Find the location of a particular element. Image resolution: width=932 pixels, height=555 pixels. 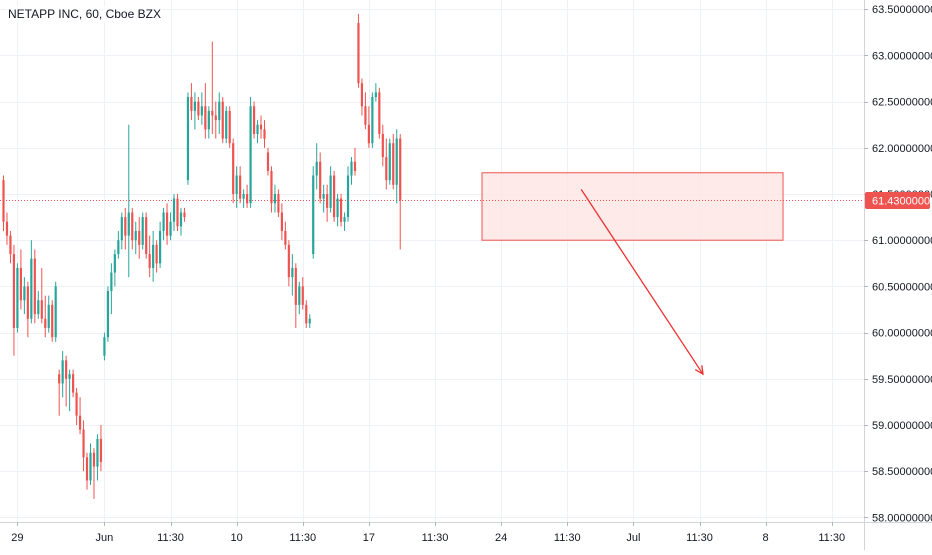

last-price-badge is located at coordinates (897, 200).